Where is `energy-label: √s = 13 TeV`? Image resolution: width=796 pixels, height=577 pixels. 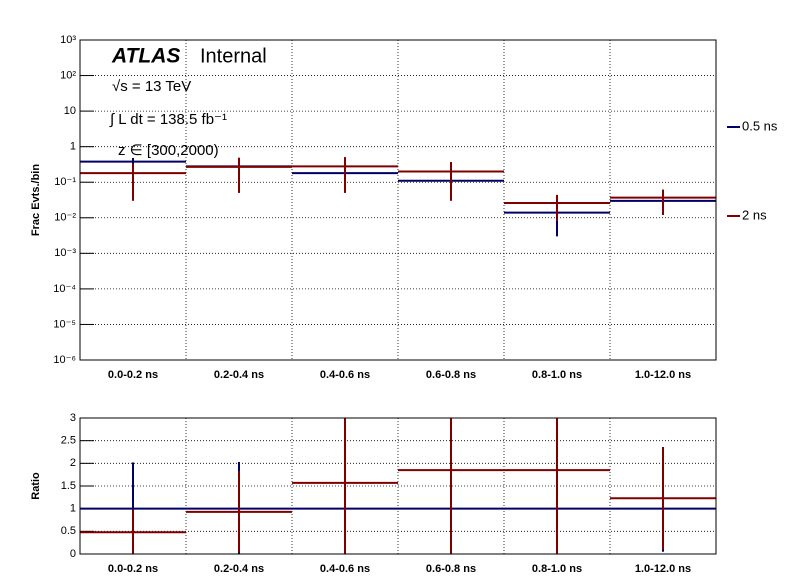
energy-label: √s = 13 TeV is located at coordinates (151, 86).